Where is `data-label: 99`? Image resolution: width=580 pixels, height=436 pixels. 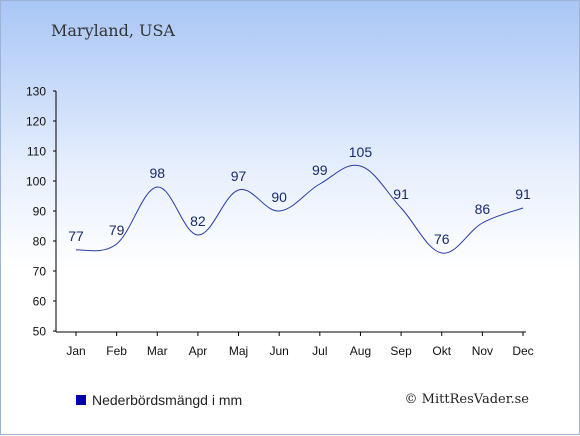 data-label: 99 is located at coordinates (320, 170).